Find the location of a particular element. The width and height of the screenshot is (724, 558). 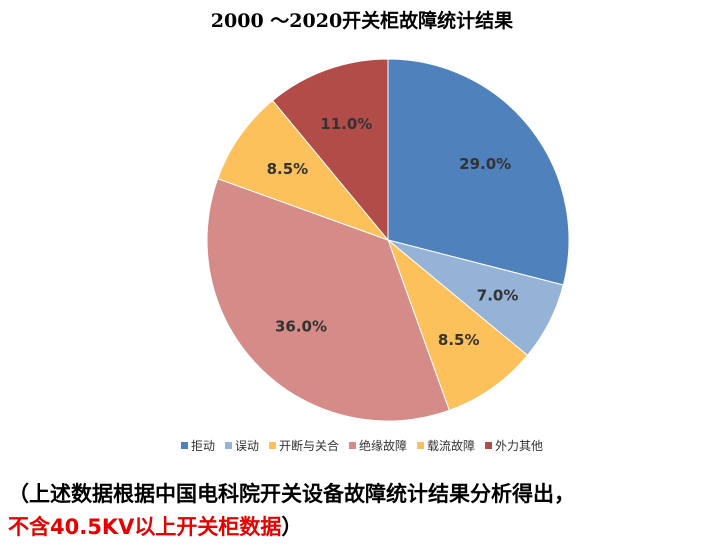

legend-item-insulation-fault: 绝缘故障 is located at coordinates (378, 445).